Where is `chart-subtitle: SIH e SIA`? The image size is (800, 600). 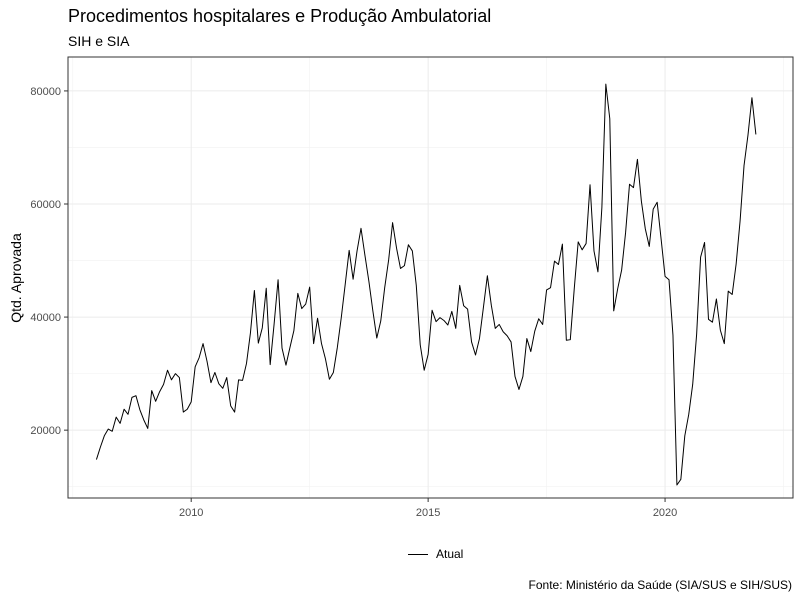 chart-subtitle: SIH e SIA is located at coordinates (99, 41).